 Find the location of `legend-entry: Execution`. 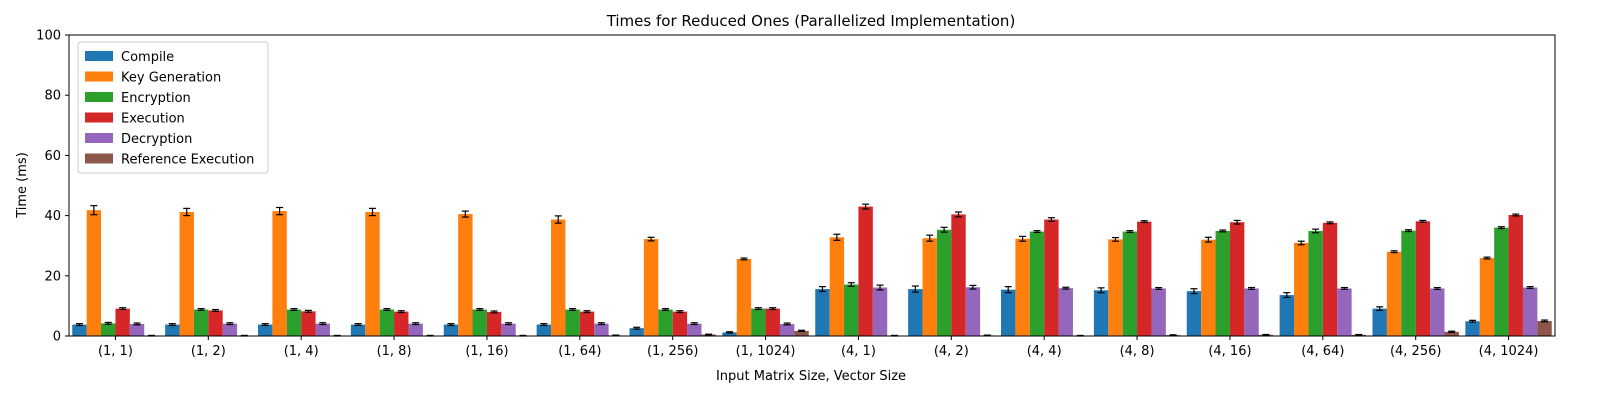

legend-entry: Execution is located at coordinates (135, 119).